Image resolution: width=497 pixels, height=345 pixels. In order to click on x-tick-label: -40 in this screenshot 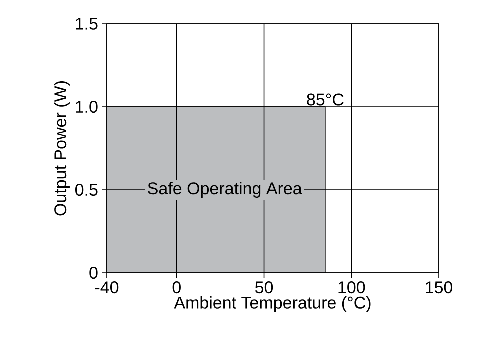, I will do `click(107, 288)`.